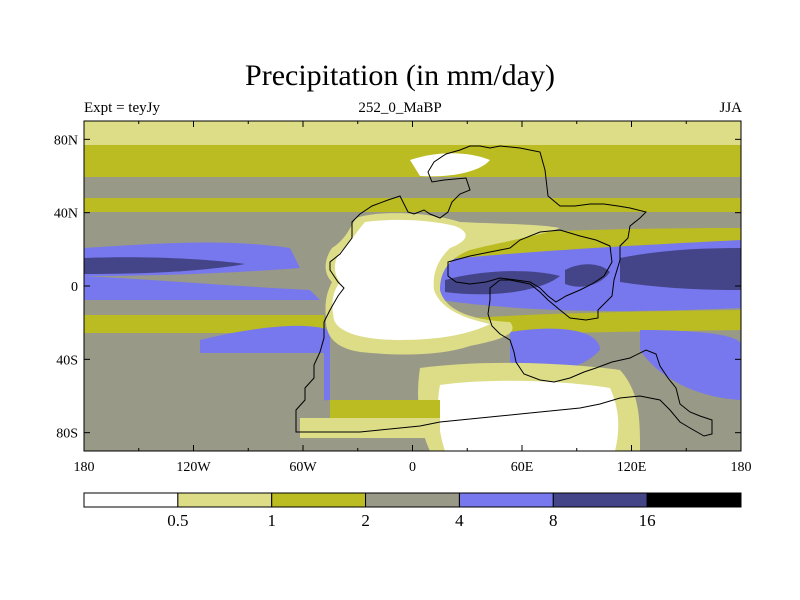  I want to click on season-label: JJA, so click(730, 108).